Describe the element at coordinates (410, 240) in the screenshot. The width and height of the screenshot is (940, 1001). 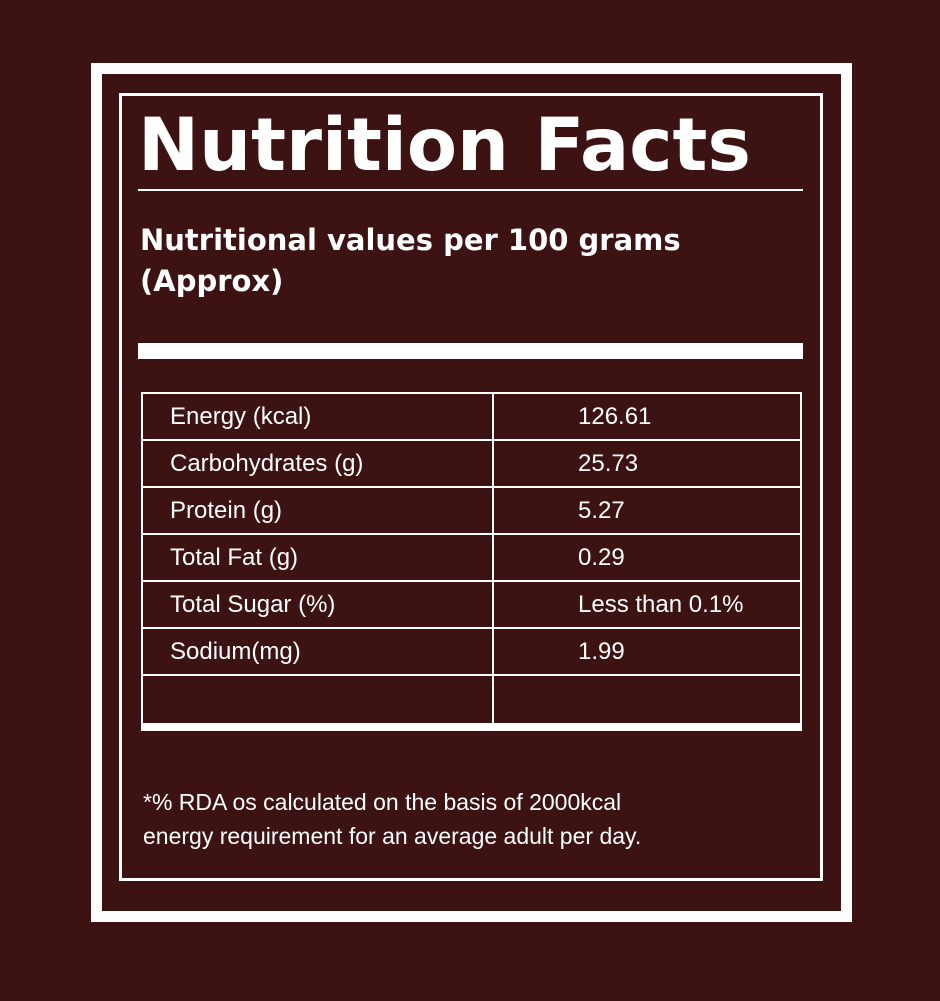
I see `serving-info-line-1: Nutritional values per 100 grams` at that location.